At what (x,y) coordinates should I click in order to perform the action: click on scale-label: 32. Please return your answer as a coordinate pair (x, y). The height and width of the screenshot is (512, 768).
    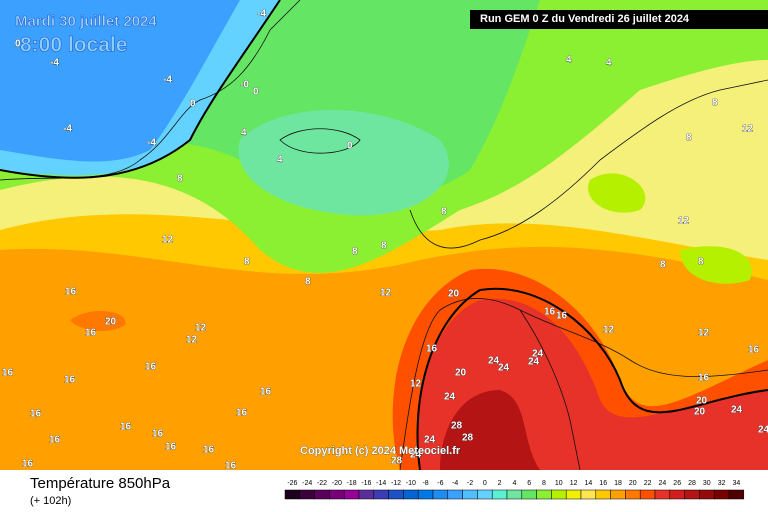
    Looking at the image, I should click on (722, 483).